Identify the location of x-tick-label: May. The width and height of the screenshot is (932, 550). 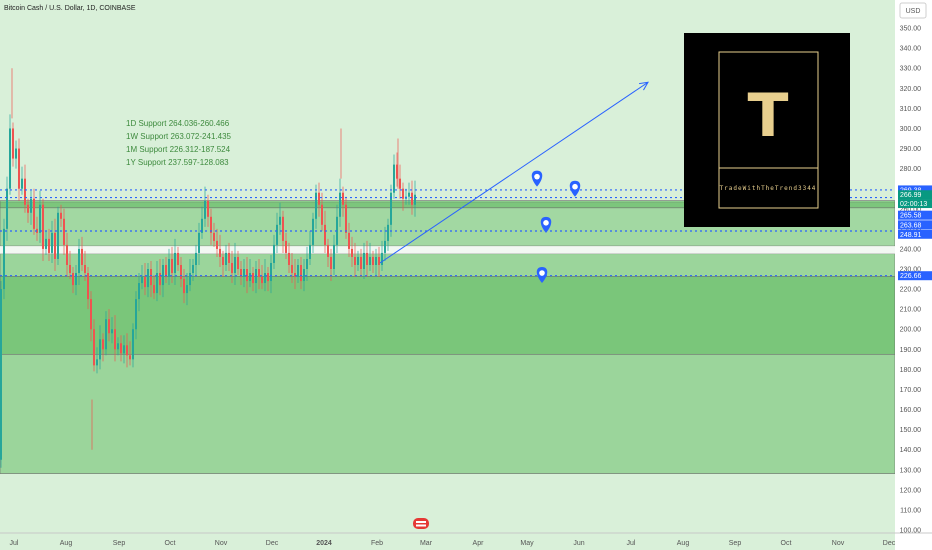
(527, 543).